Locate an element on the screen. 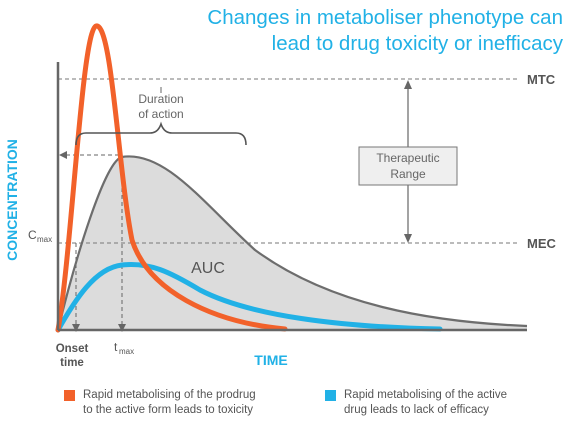  therapeutic-label-line-2: Range is located at coordinates (408, 174).